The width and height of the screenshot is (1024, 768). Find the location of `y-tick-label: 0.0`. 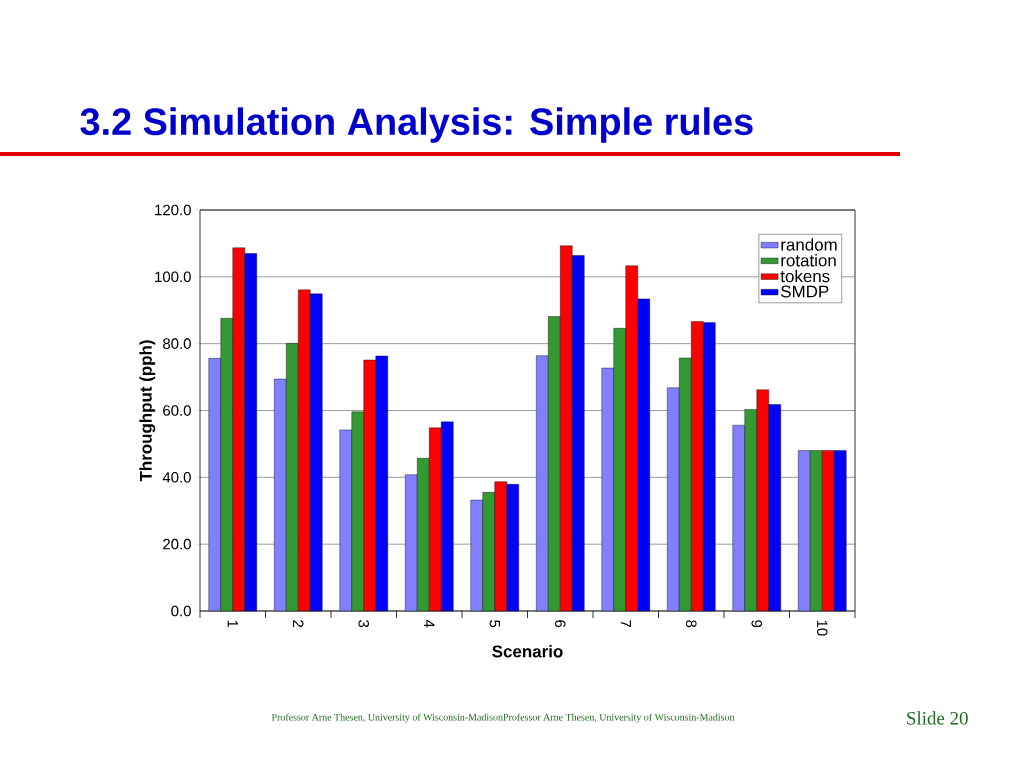

y-tick-label: 0.0 is located at coordinates (181, 611).